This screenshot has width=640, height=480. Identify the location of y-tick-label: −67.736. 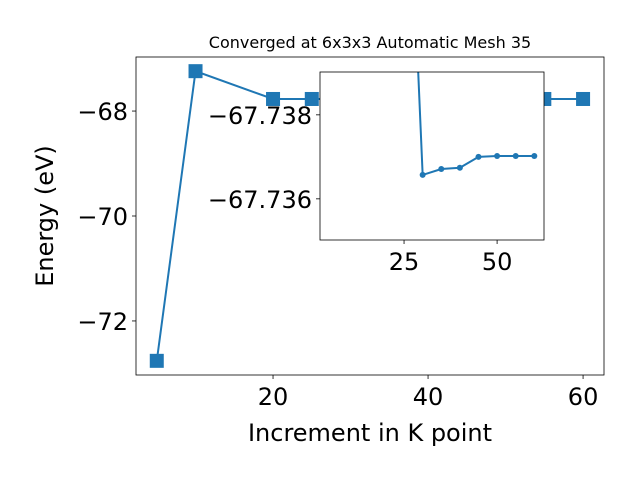
(260, 200).